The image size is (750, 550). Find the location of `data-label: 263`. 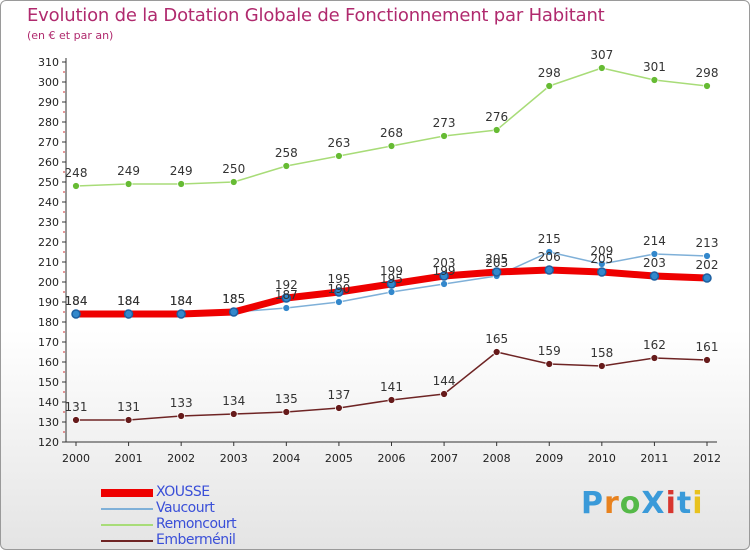

data-label: 263 is located at coordinates (338, 143).